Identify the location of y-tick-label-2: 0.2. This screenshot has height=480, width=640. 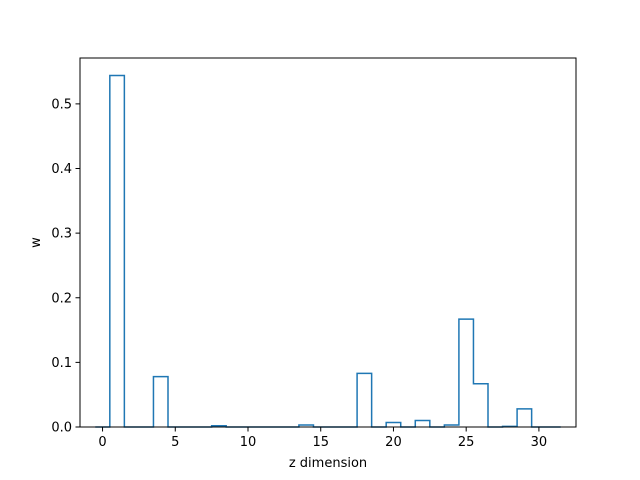
(61, 298).